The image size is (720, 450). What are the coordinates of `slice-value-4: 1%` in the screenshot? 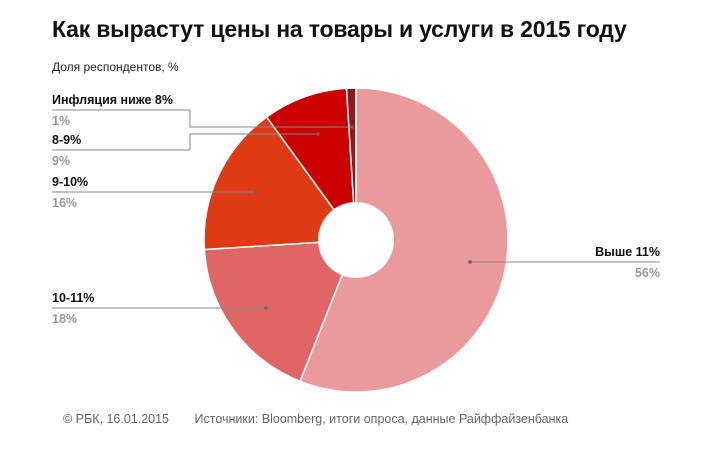 It's located at (61, 121).